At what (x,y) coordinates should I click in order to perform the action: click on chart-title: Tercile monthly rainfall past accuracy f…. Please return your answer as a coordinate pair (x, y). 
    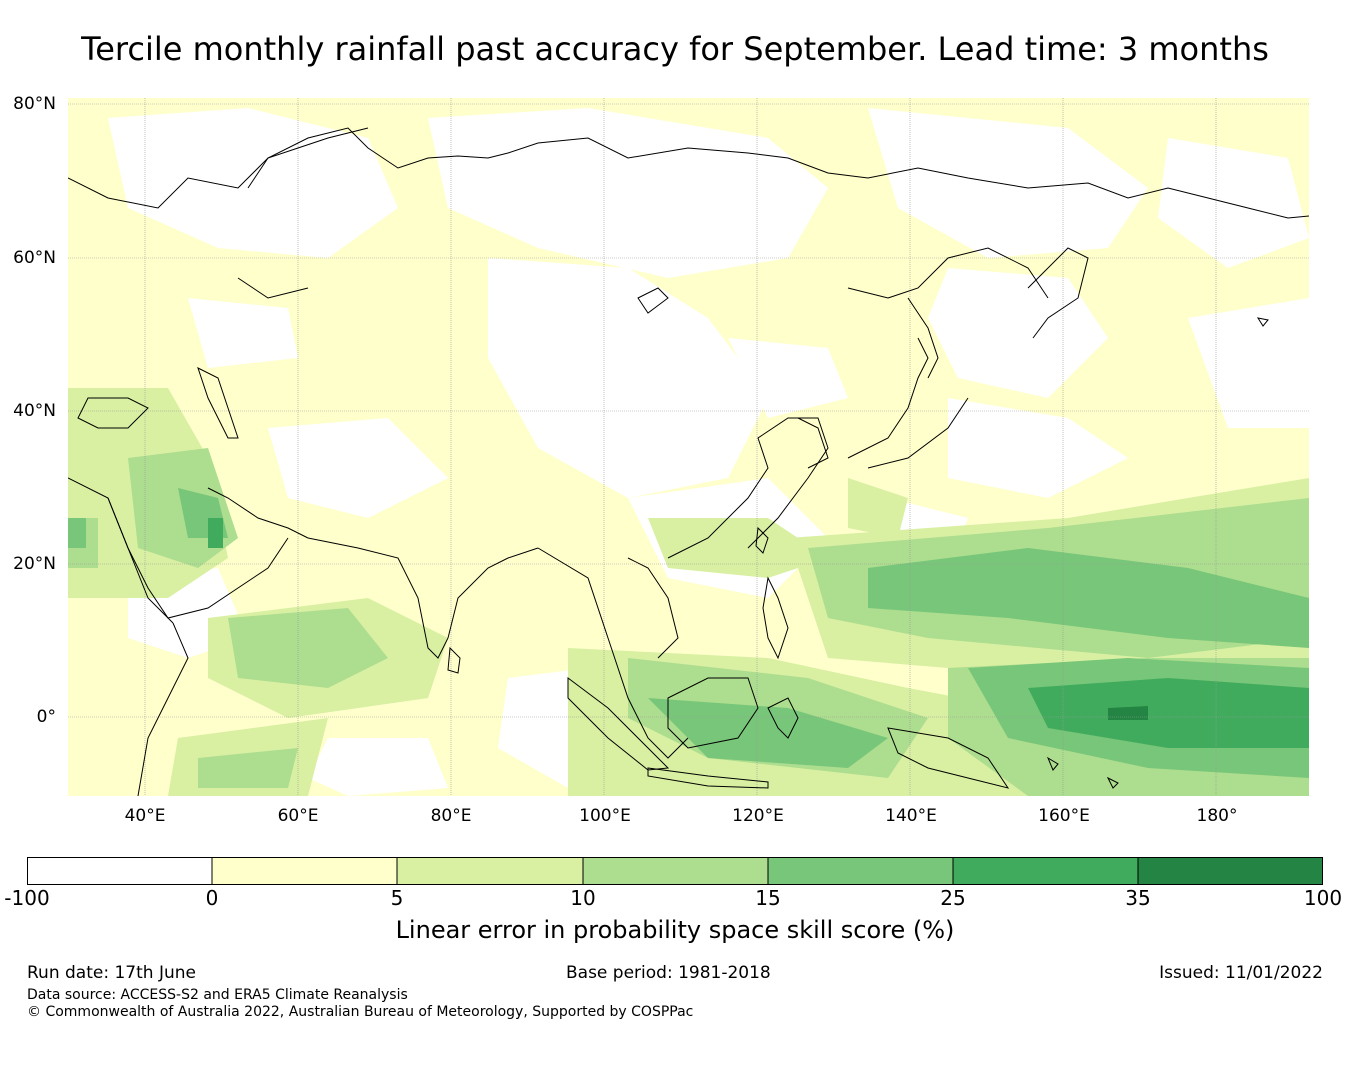
    Looking at the image, I should click on (675, 49).